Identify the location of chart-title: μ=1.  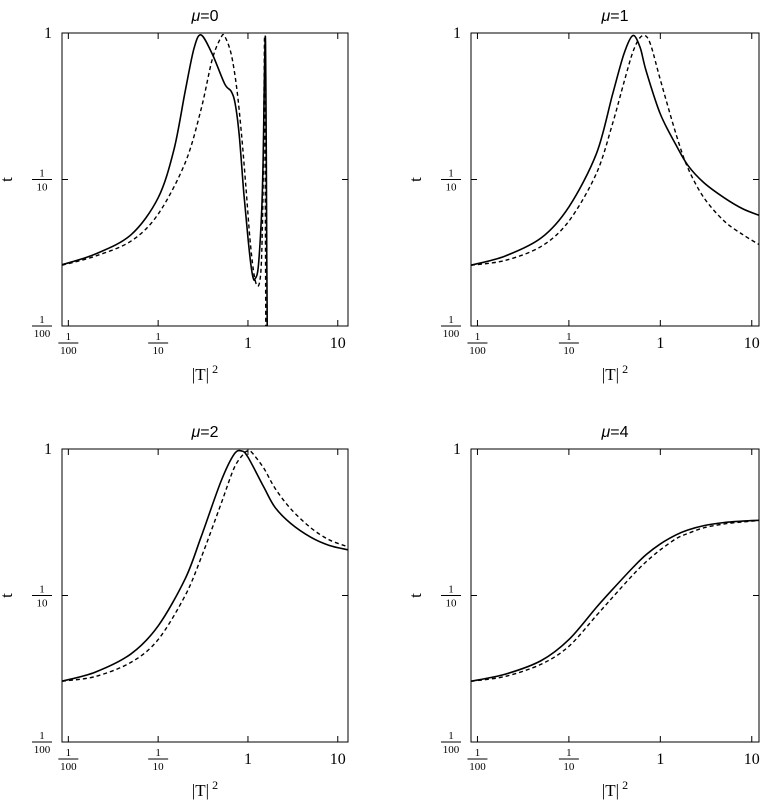
(614, 16).